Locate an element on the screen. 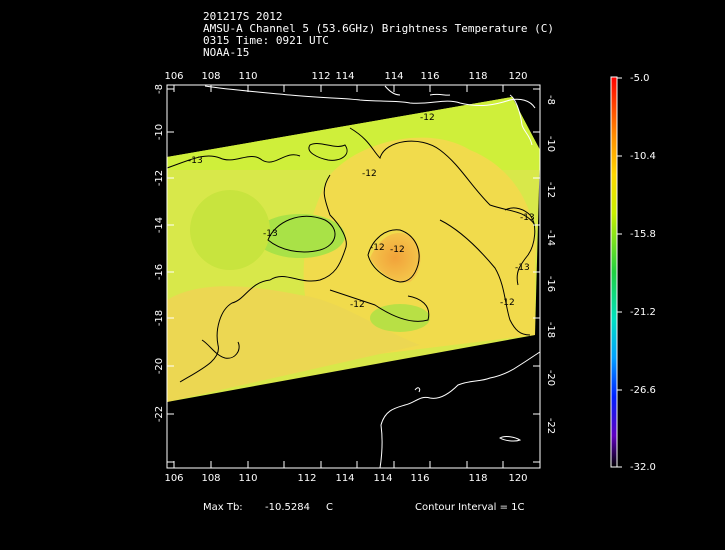  colorbar-ticks is located at coordinates (619, 272).